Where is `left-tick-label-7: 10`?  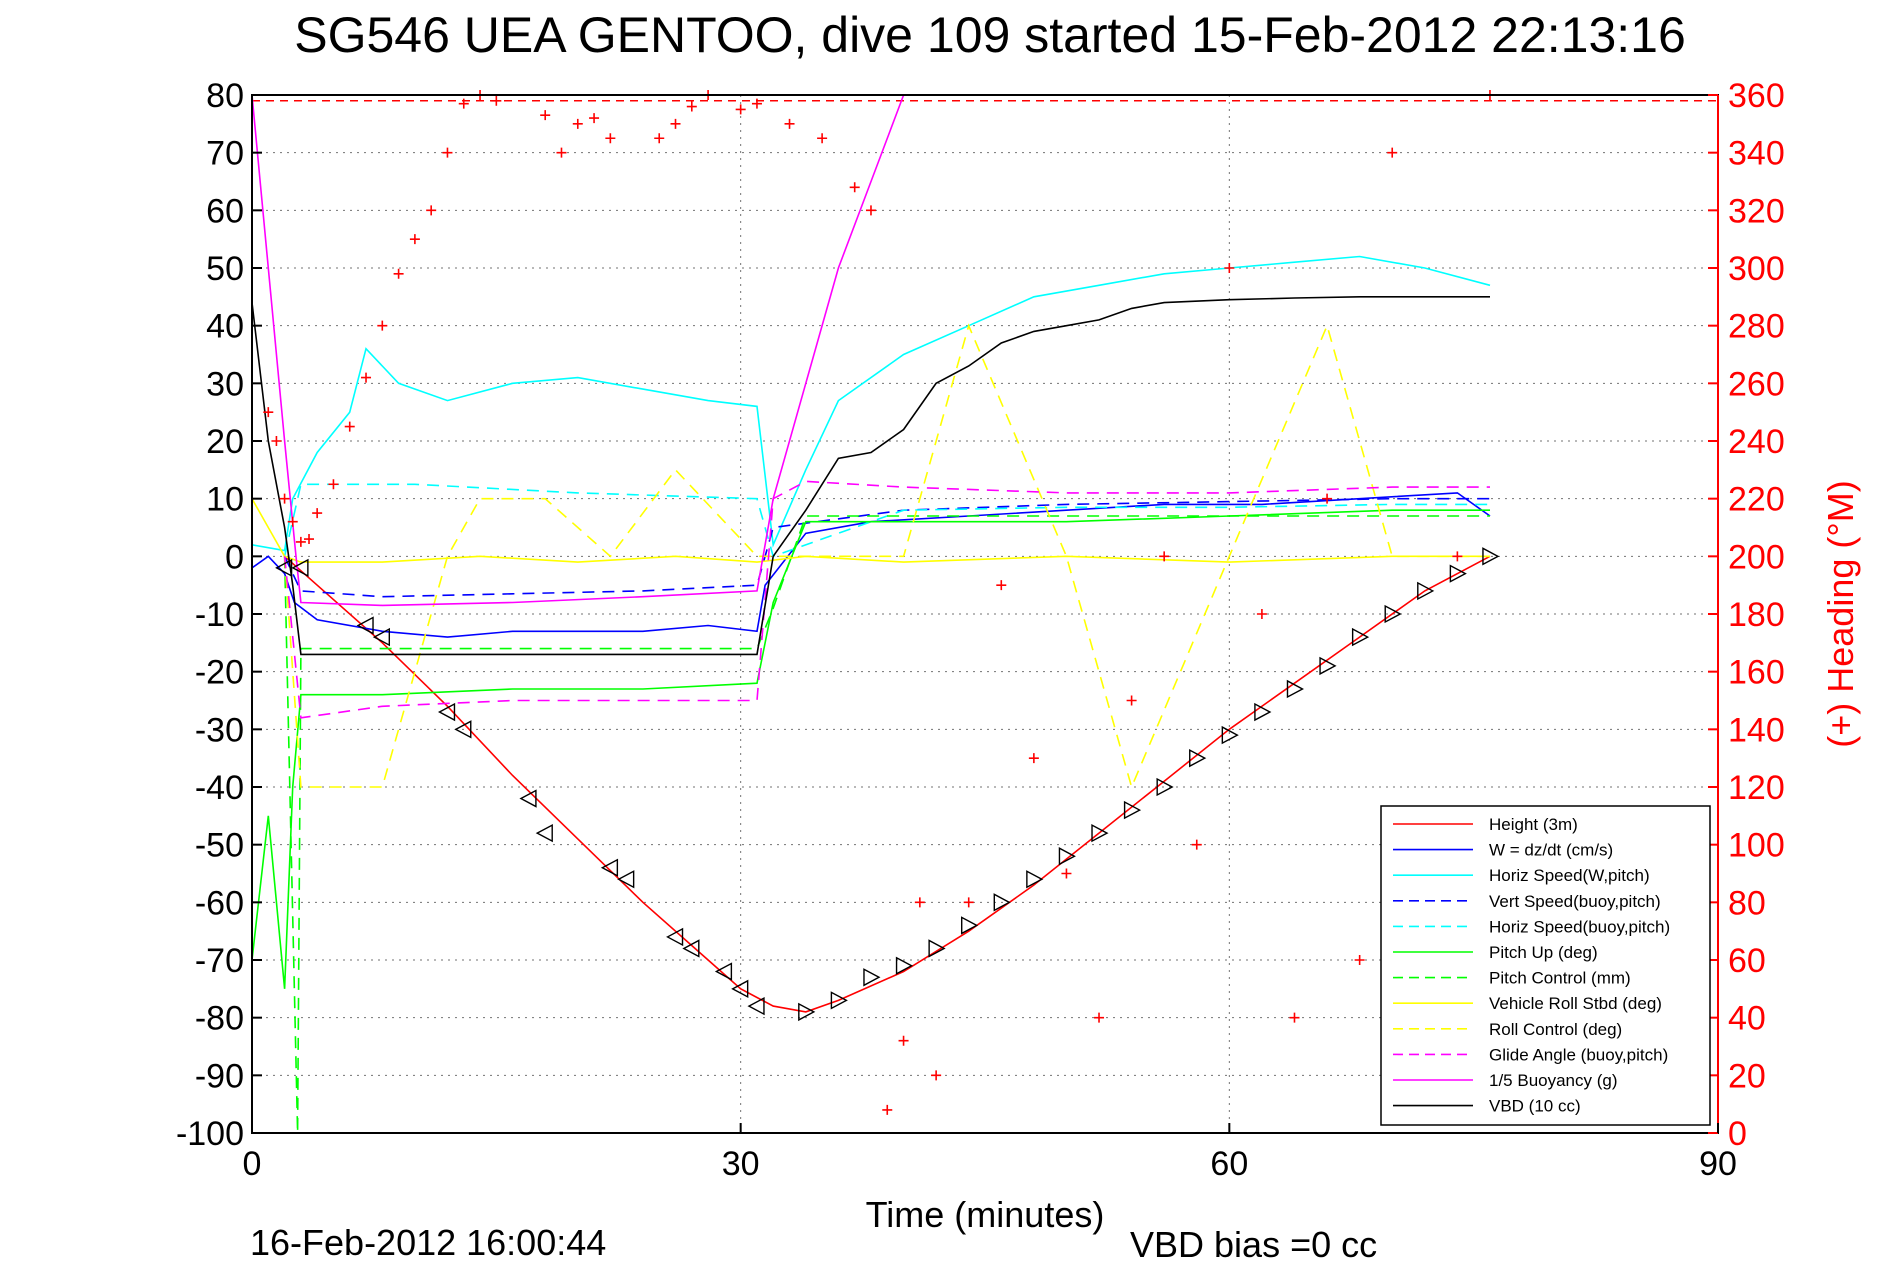
left-tick-label-7: 10 is located at coordinates (225, 500).